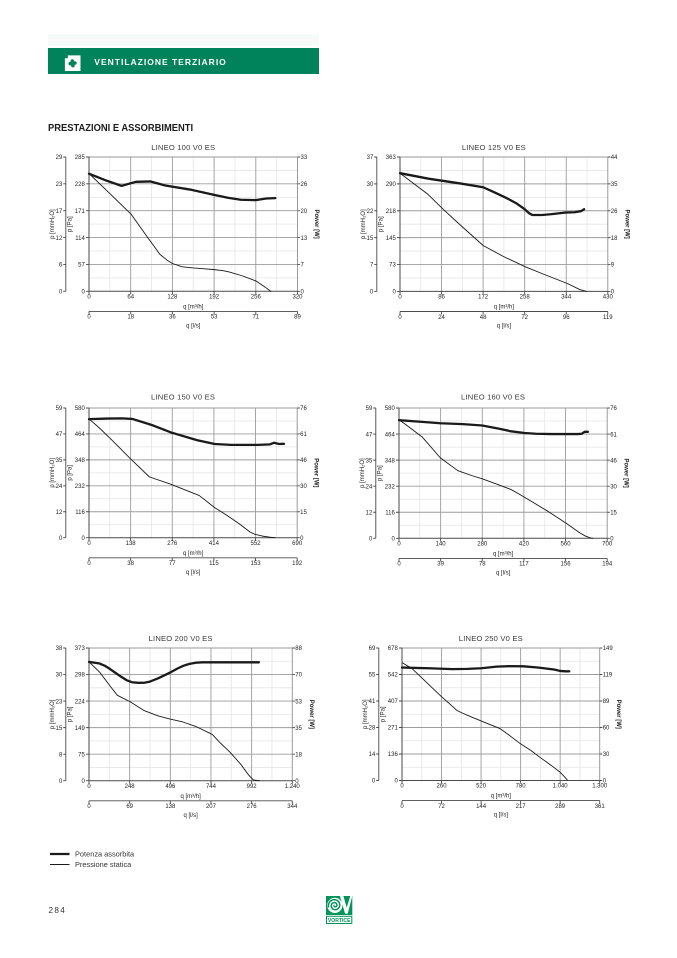 This screenshot has height=958, width=677. Describe the element at coordinates (214, 543) in the screenshot. I see `svg-text: 414` at that location.